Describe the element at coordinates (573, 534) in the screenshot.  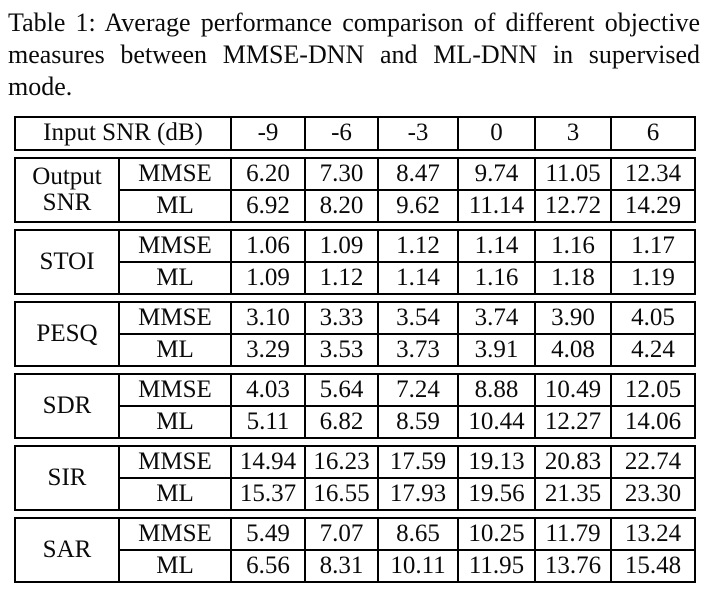
I see `value-cell: 11.79` at that location.